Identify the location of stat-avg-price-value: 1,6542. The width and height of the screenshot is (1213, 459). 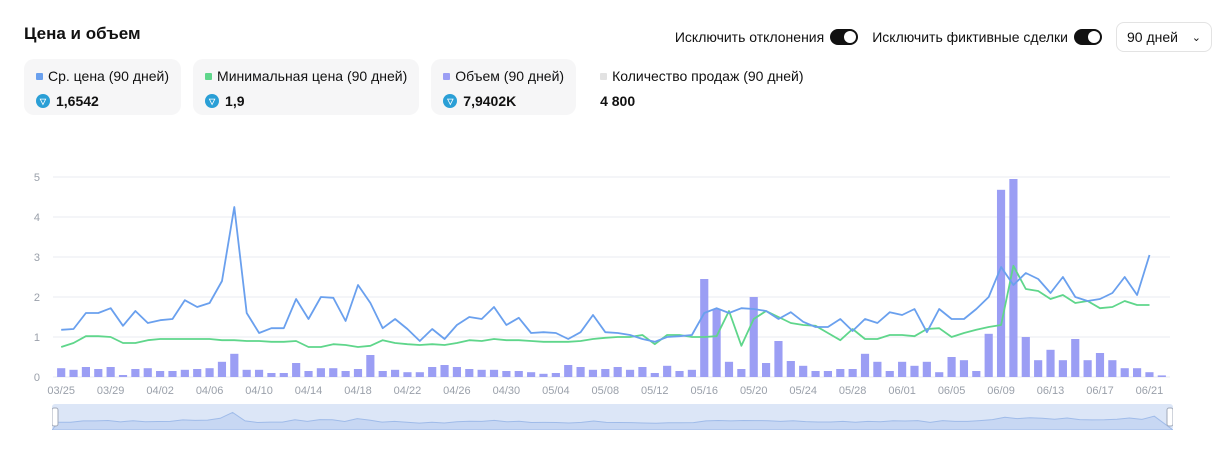
(77, 101).